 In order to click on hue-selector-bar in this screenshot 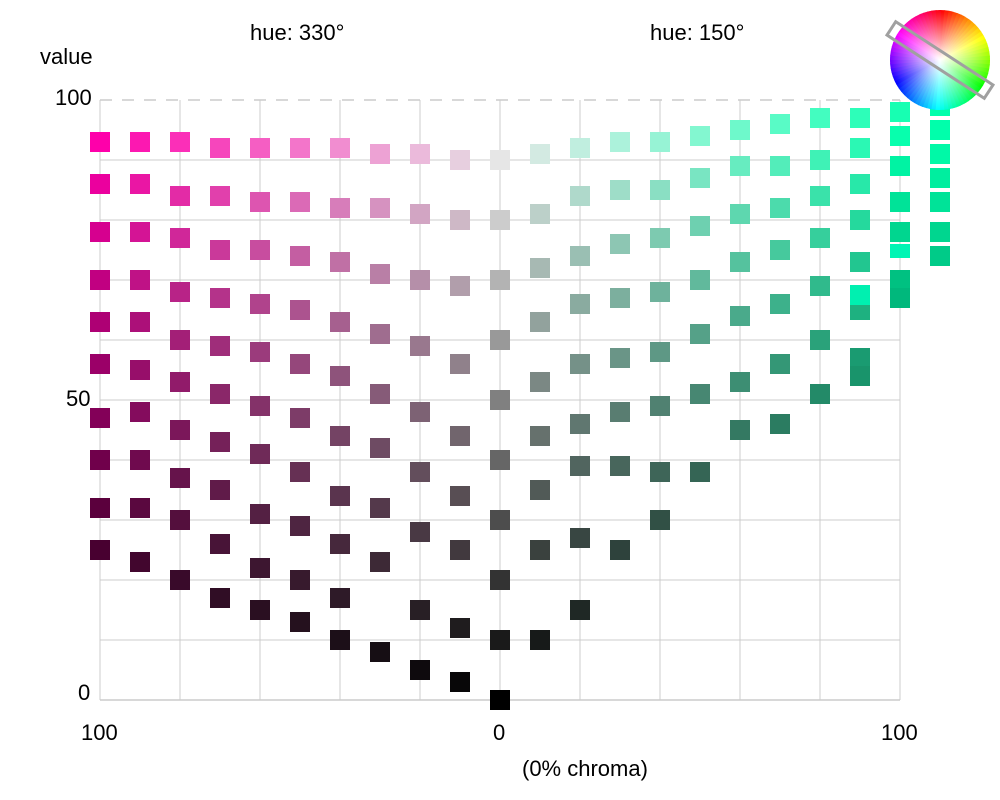, I will do `click(940, 60)`.